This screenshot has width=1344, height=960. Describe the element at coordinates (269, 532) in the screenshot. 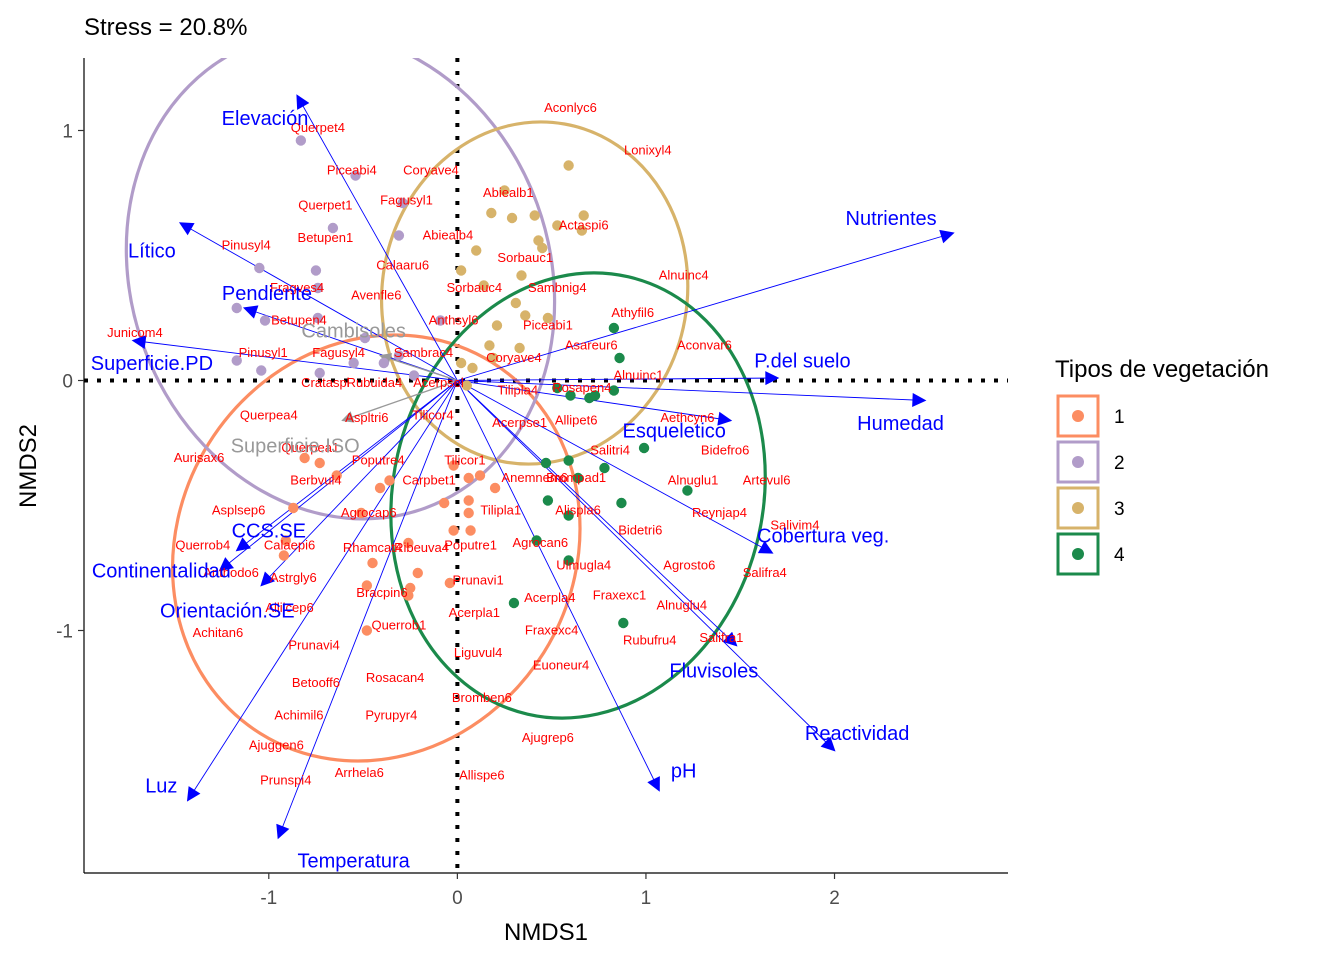

I see `vector-label: CCS.SE` at that location.